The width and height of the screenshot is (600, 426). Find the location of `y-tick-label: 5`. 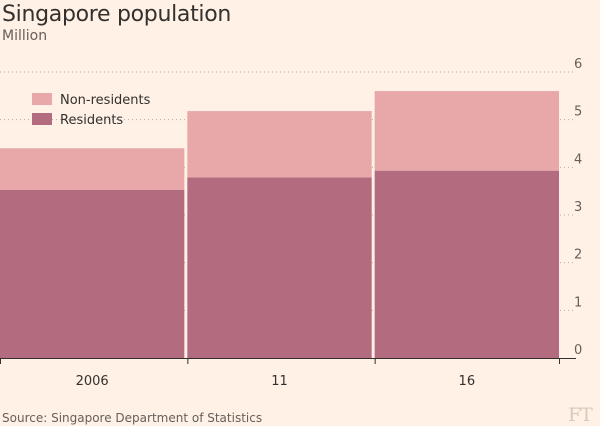

y-tick-label: 5 is located at coordinates (578, 112).